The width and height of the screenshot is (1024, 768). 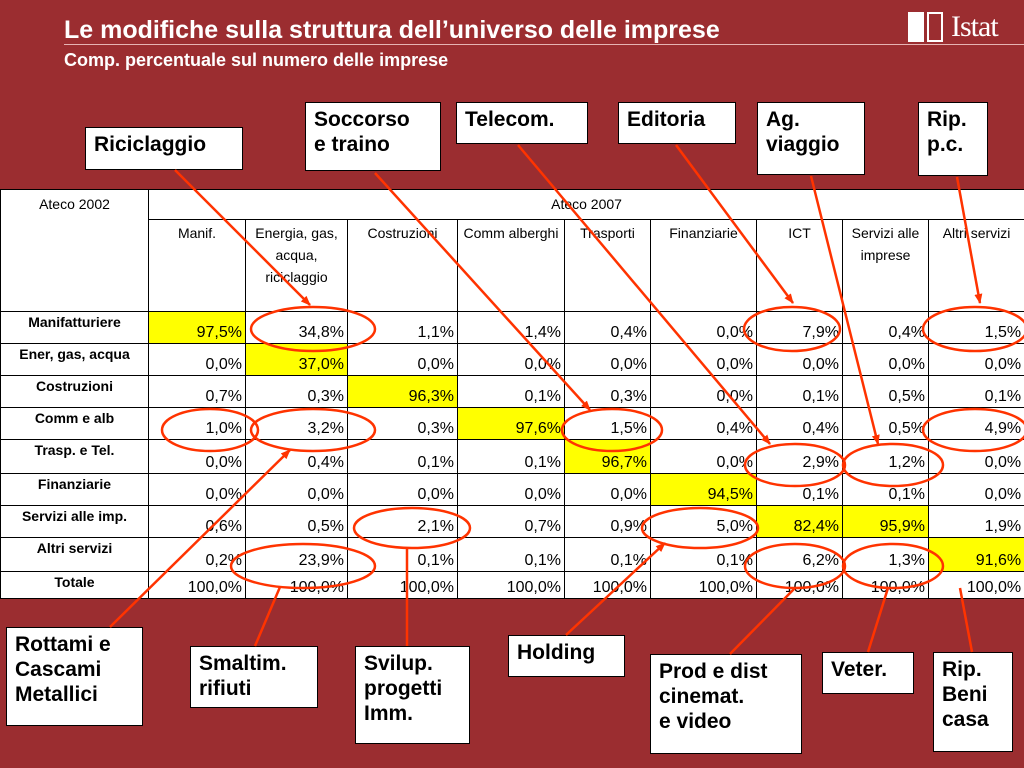 What do you see at coordinates (607, 456) in the screenshot?
I see `table-cell: 96,7%` at bounding box center [607, 456].